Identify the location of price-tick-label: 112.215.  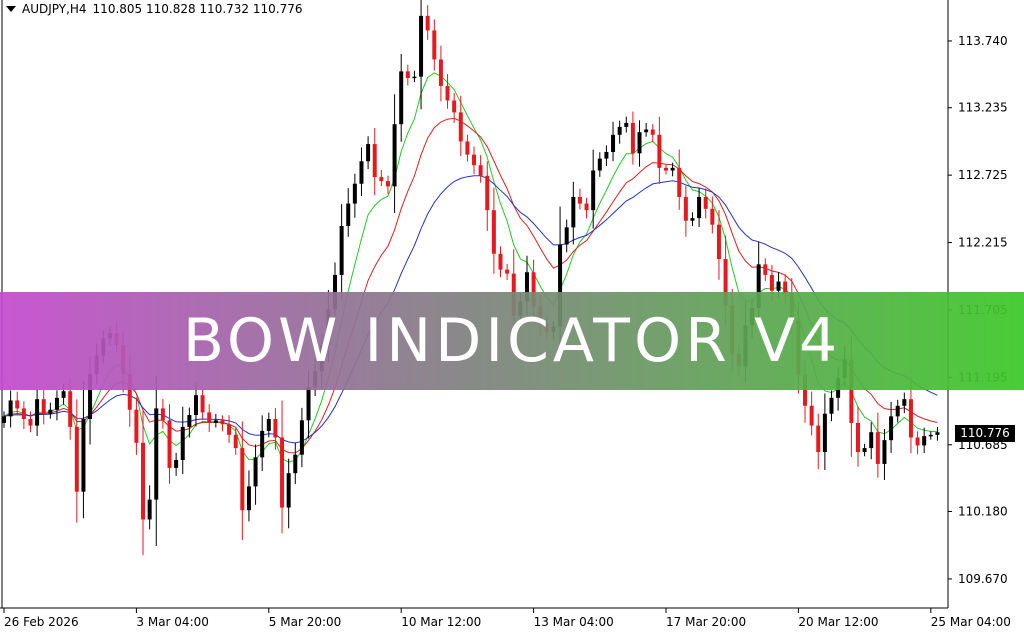
(983, 243).